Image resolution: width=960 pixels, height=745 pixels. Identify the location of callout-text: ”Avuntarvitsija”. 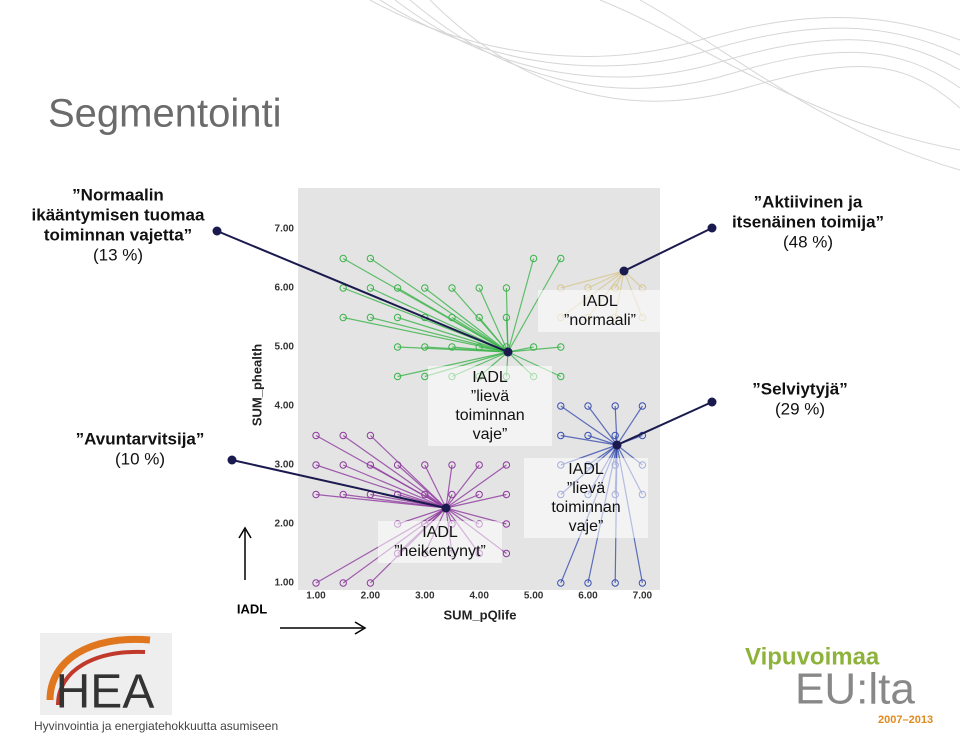
(140, 438).